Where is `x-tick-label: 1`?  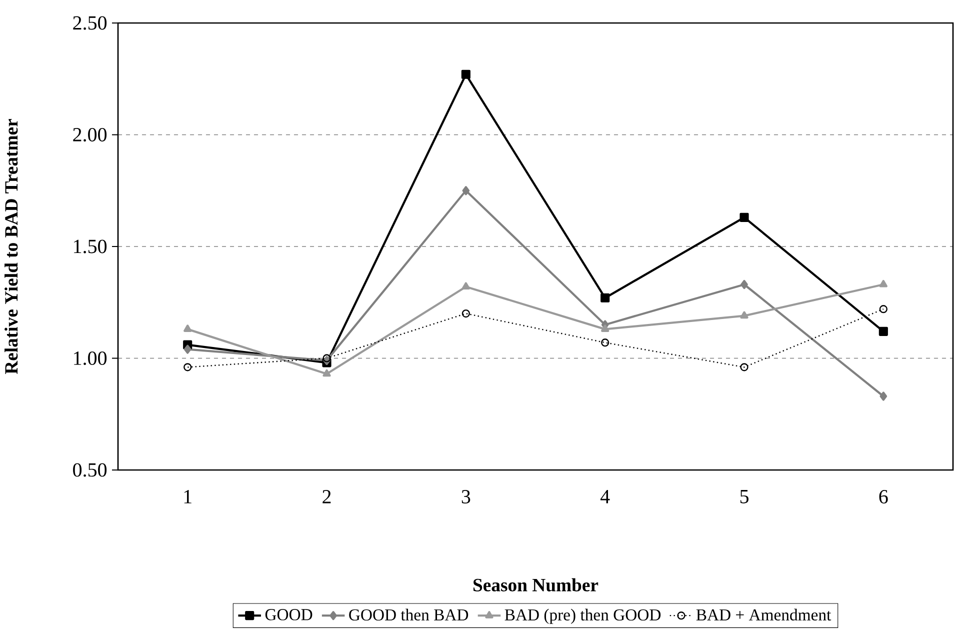
x-tick-label: 1 is located at coordinates (188, 497).